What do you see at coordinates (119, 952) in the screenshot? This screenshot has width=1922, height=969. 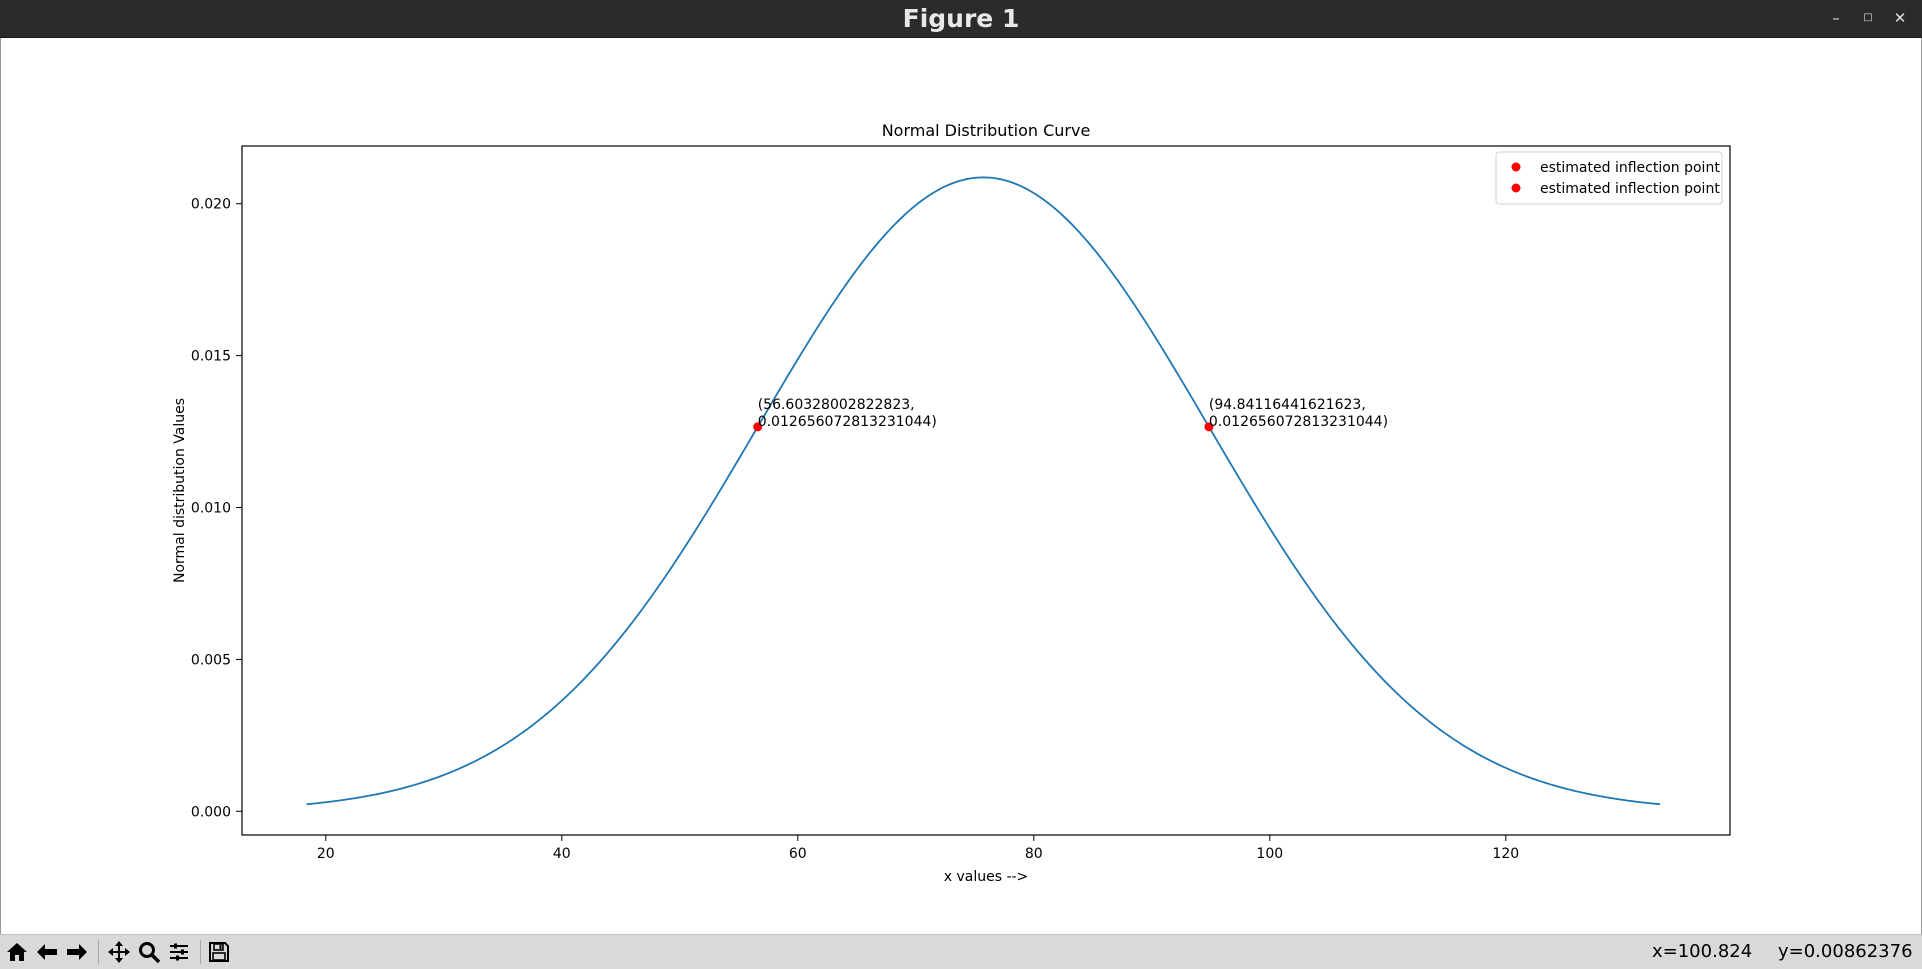 I see `pan-icon` at bounding box center [119, 952].